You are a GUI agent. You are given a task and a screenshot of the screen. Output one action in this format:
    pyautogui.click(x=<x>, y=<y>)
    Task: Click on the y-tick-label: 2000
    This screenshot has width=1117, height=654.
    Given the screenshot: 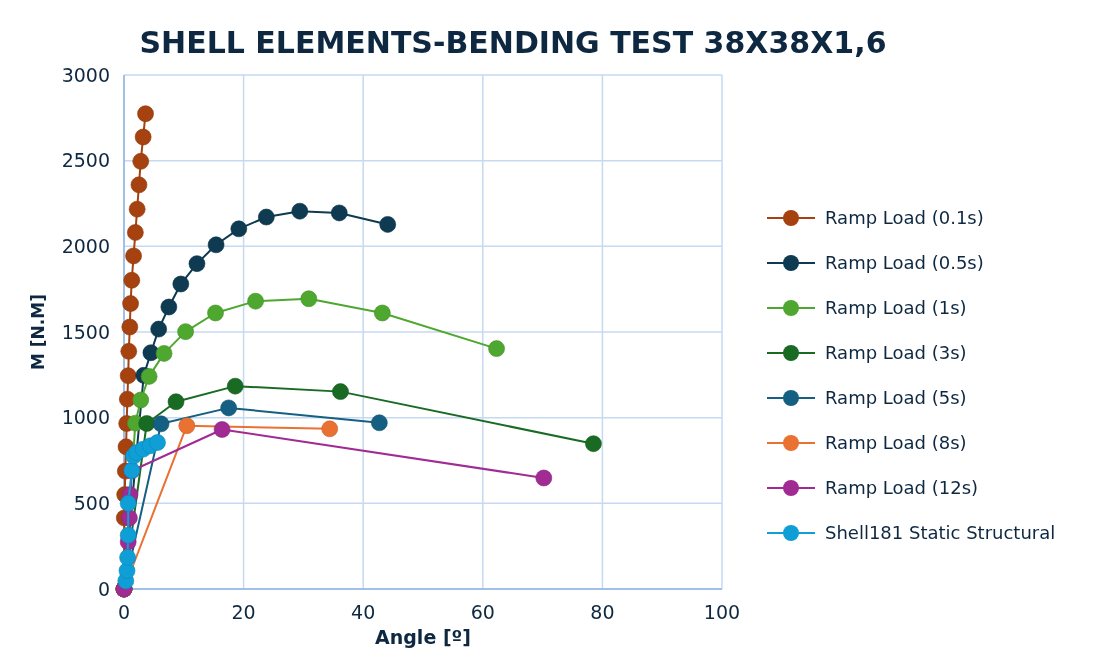 What is the action you would take?
    pyautogui.click(x=85, y=245)
    